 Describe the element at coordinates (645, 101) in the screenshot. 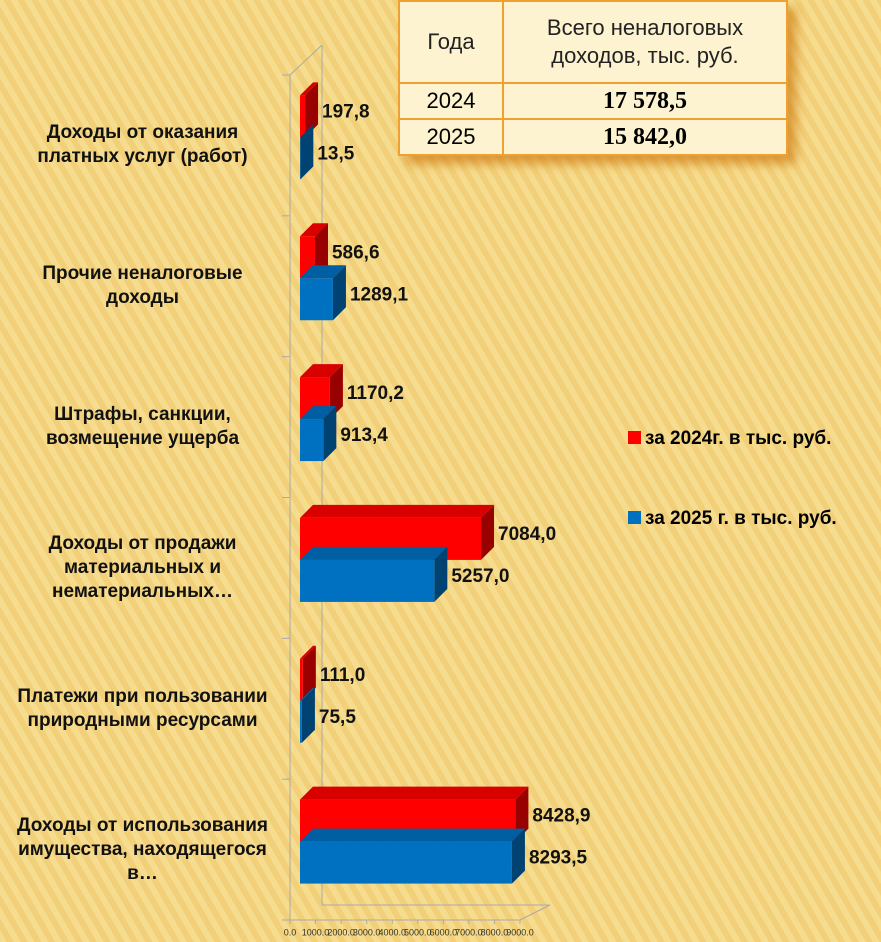

I see `table-cell: 17 578,5` at that location.